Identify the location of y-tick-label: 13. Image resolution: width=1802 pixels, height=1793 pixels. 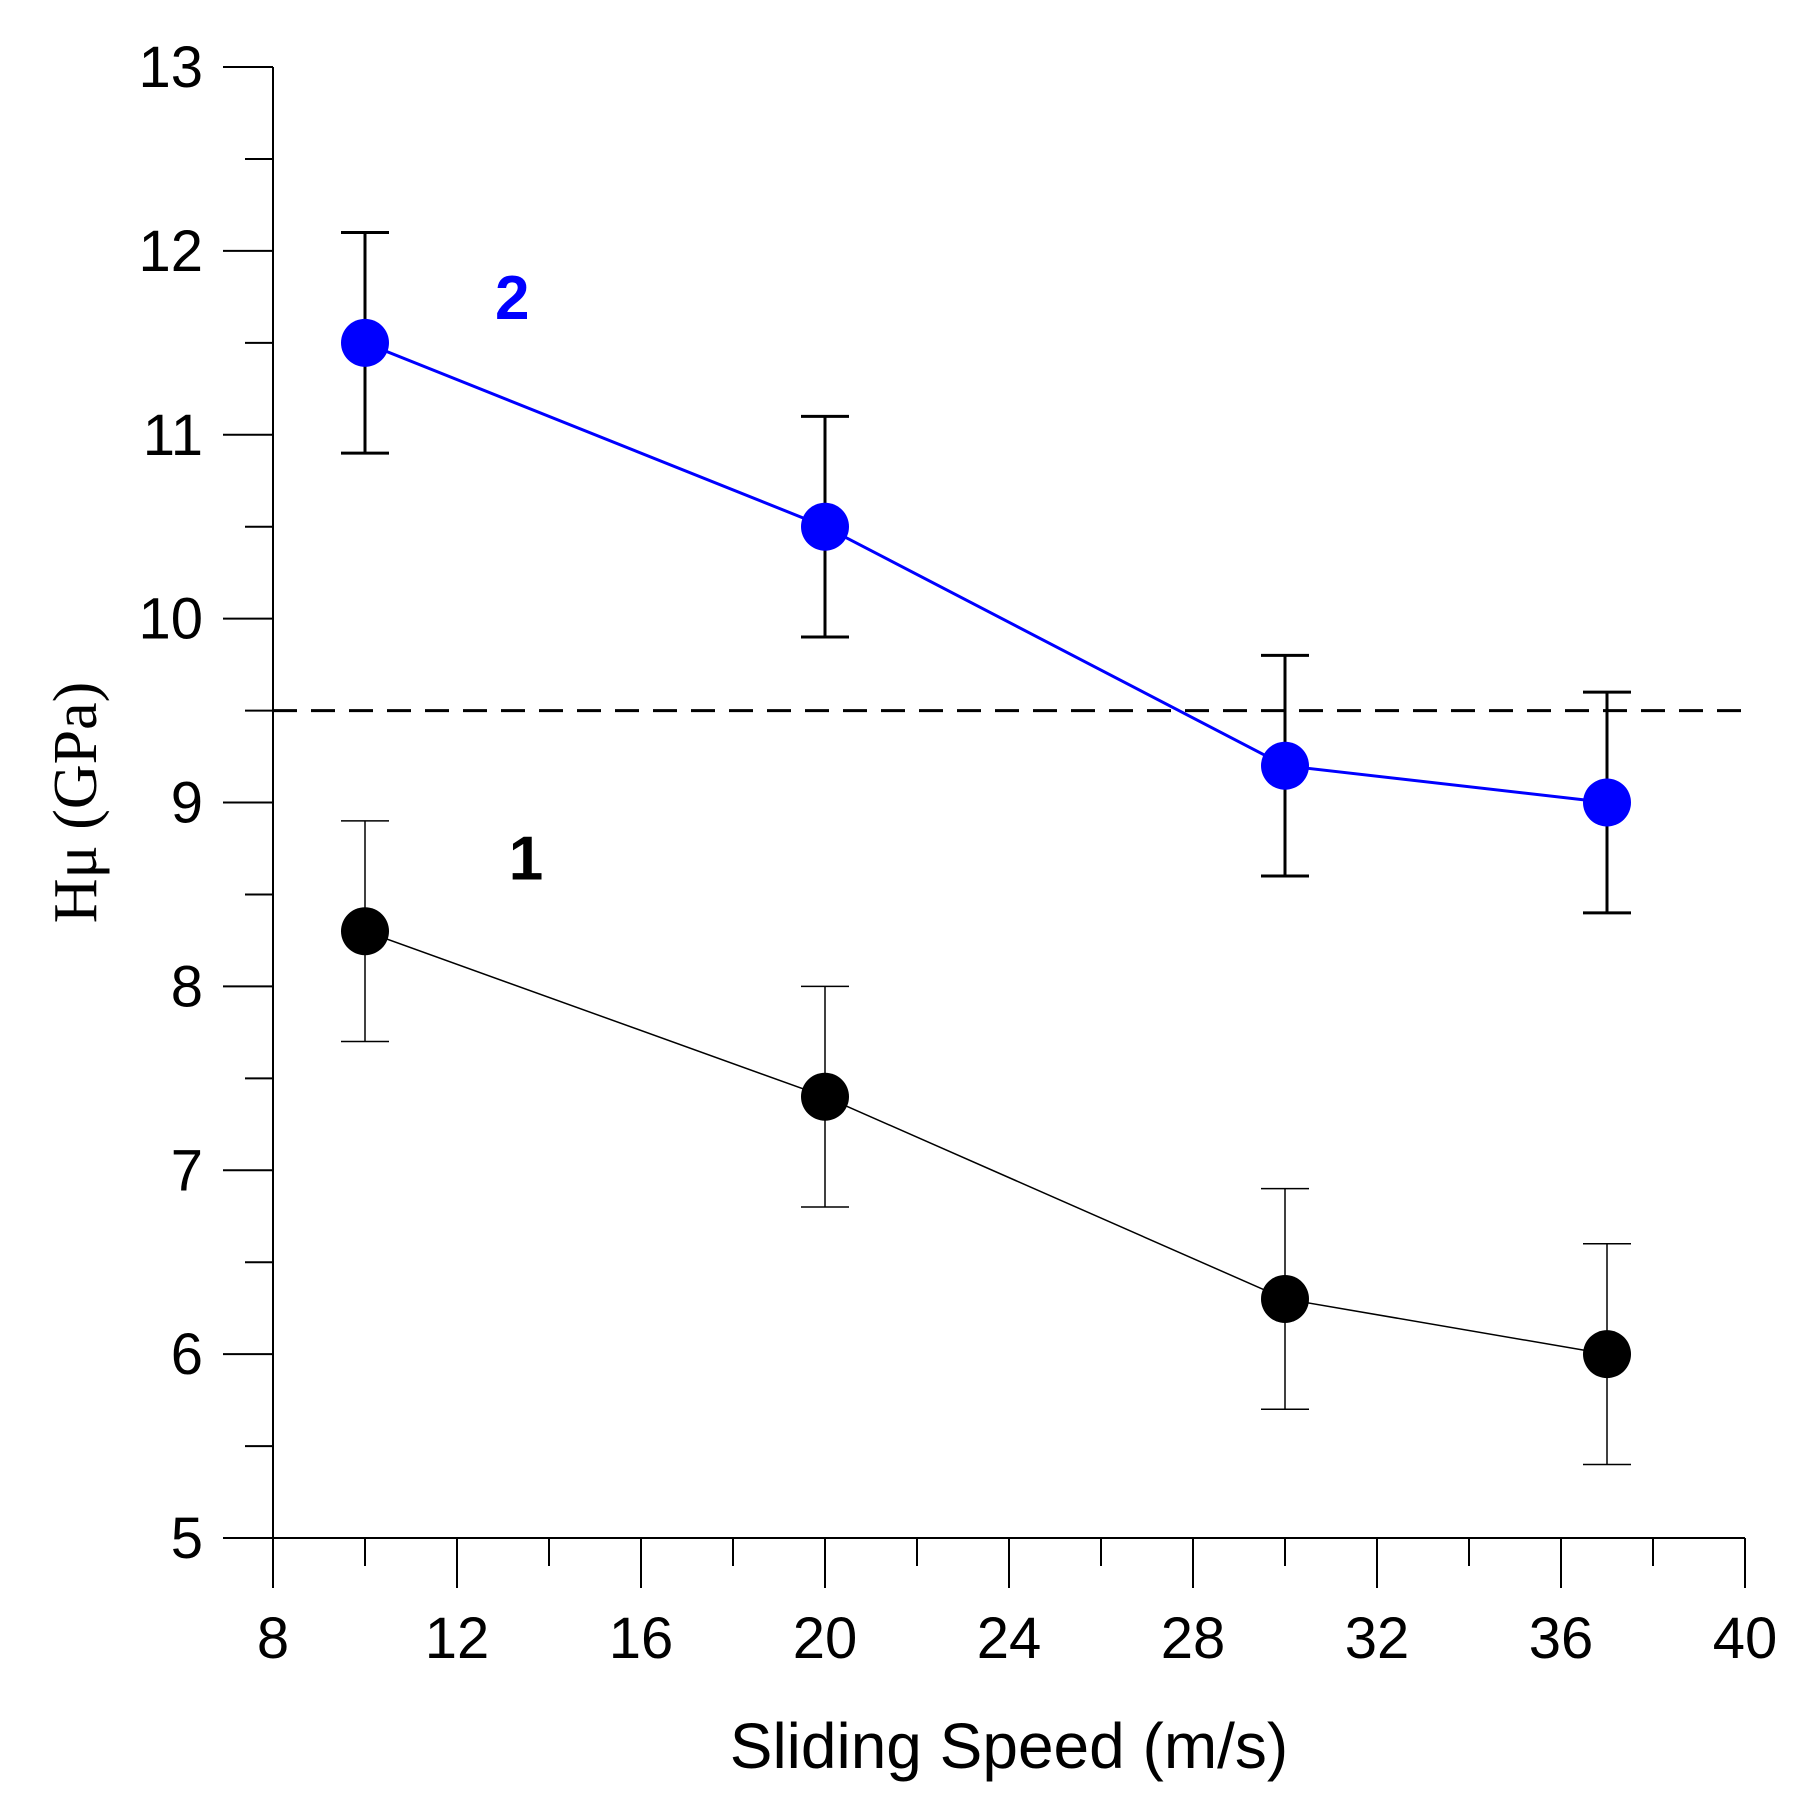
(170, 67).